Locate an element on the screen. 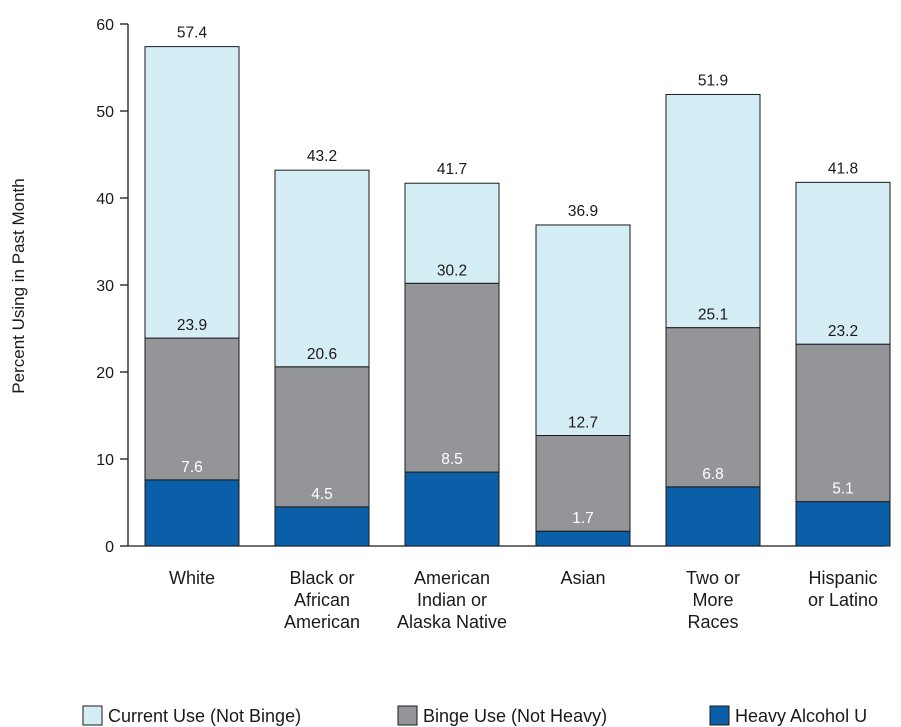 The image size is (901, 727). current-value-label: 41.7 is located at coordinates (452, 169).